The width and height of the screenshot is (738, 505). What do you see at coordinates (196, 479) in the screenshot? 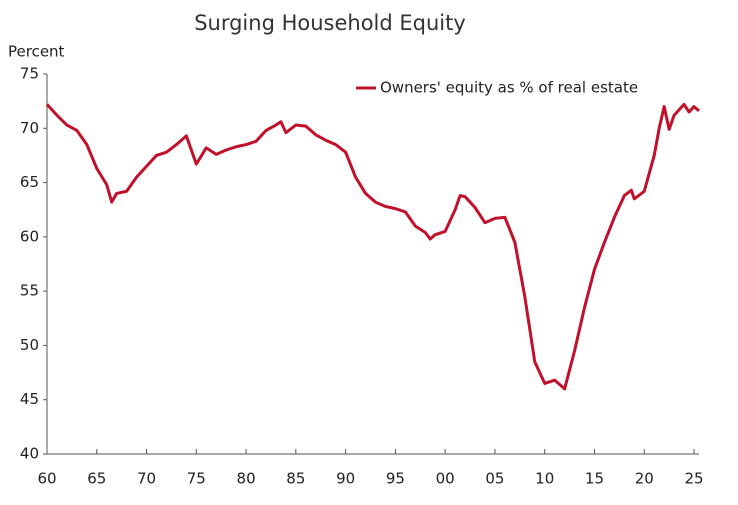
I see `x-tick-label: 75` at bounding box center [196, 479].